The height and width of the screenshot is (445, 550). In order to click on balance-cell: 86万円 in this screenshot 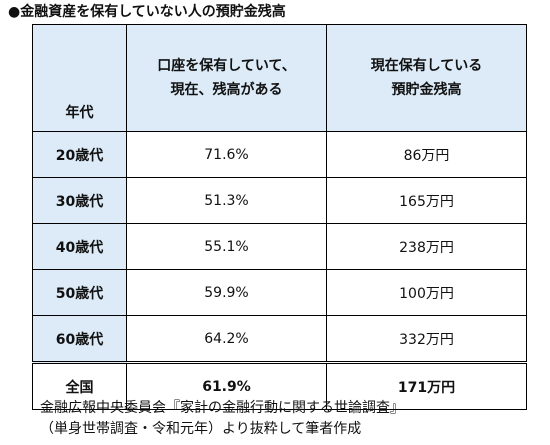, I will do `click(426, 154)`.